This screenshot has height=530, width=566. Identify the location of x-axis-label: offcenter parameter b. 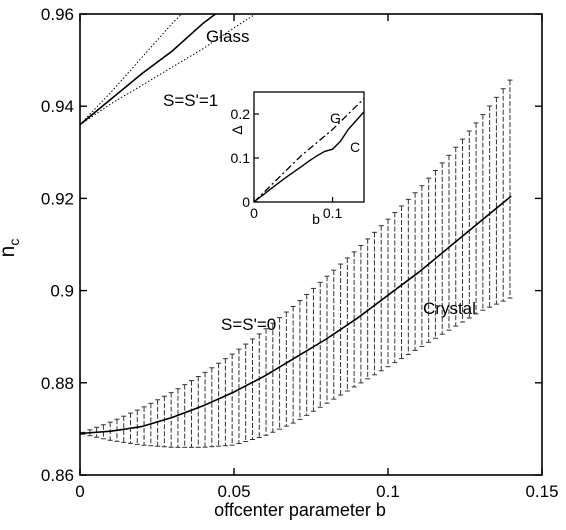
(300, 510).